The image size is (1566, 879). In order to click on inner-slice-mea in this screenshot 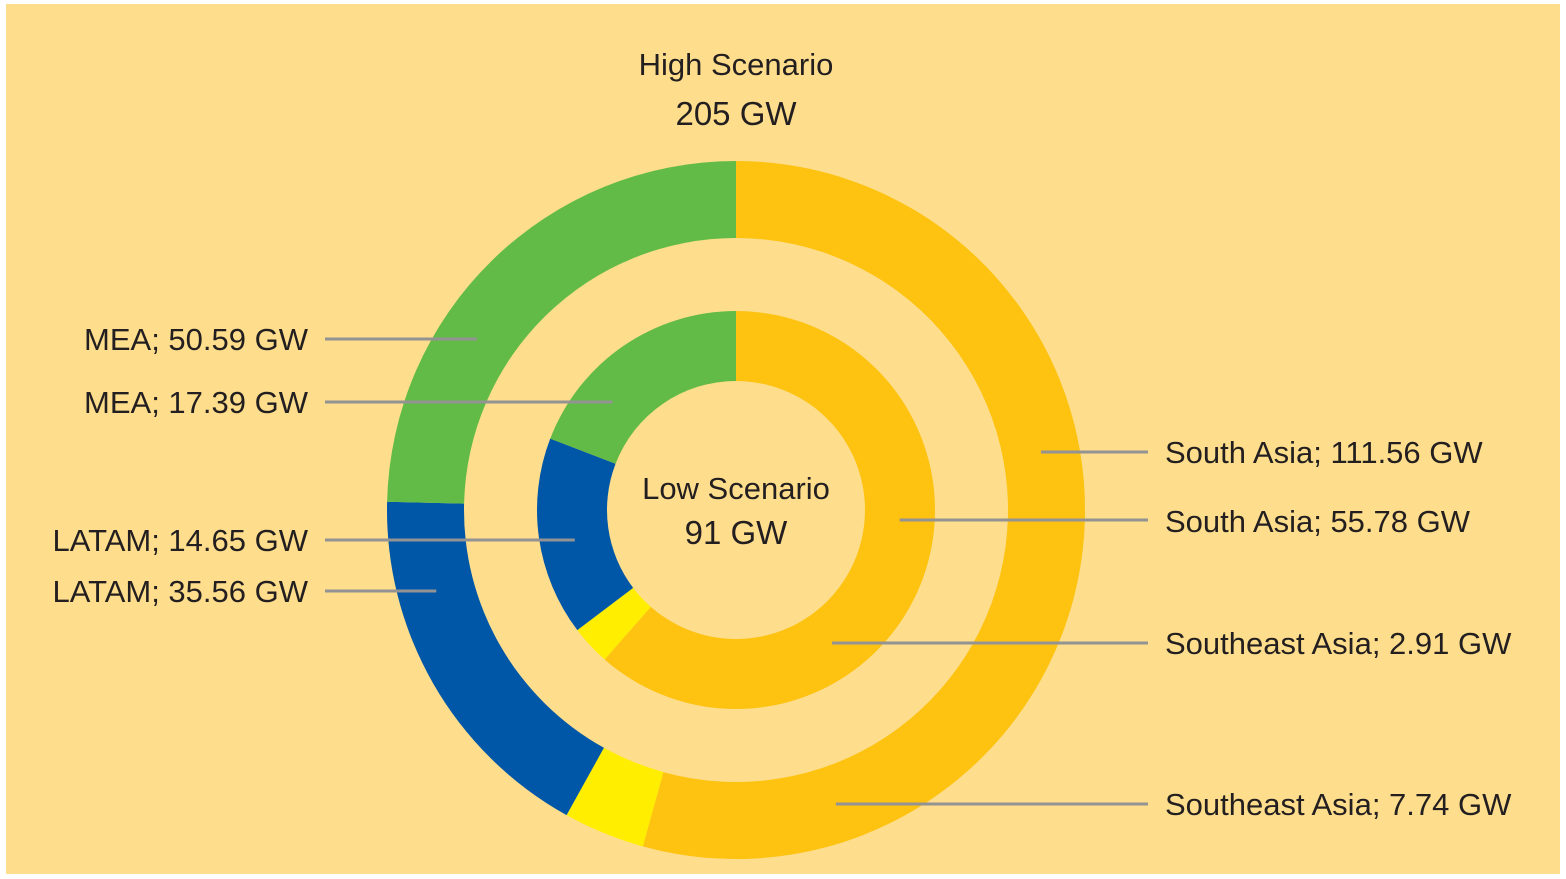, I will do `click(643, 387)`.